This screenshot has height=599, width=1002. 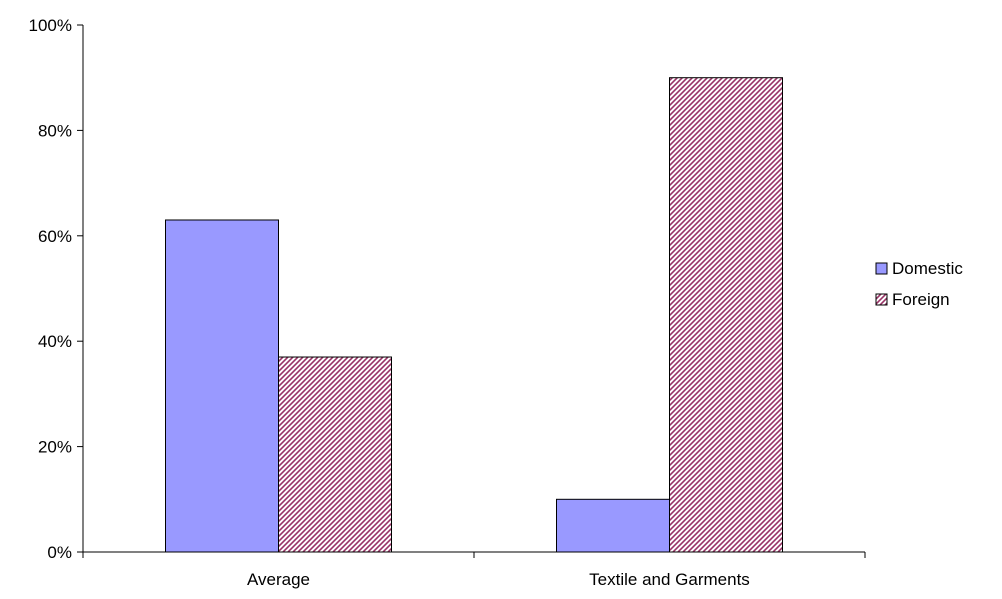 What do you see at coordinates (56, 289) in the screenshot?
I see `y-axis: 0% 20% 40% 60% 80% 100%` at bounding box center [56, 289].